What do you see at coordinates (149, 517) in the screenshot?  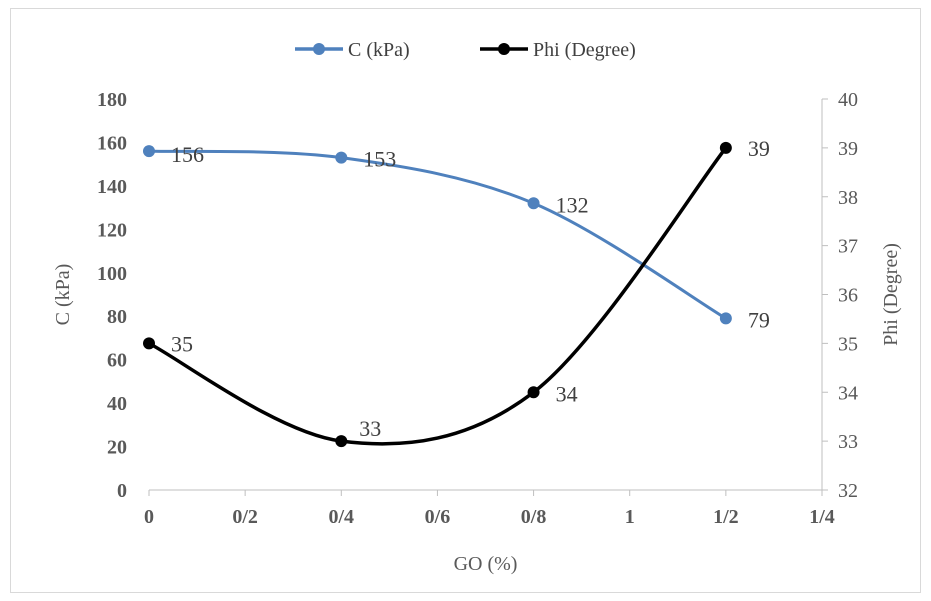 I see `x-tick-label: 0` at bounding box center [149, 517].